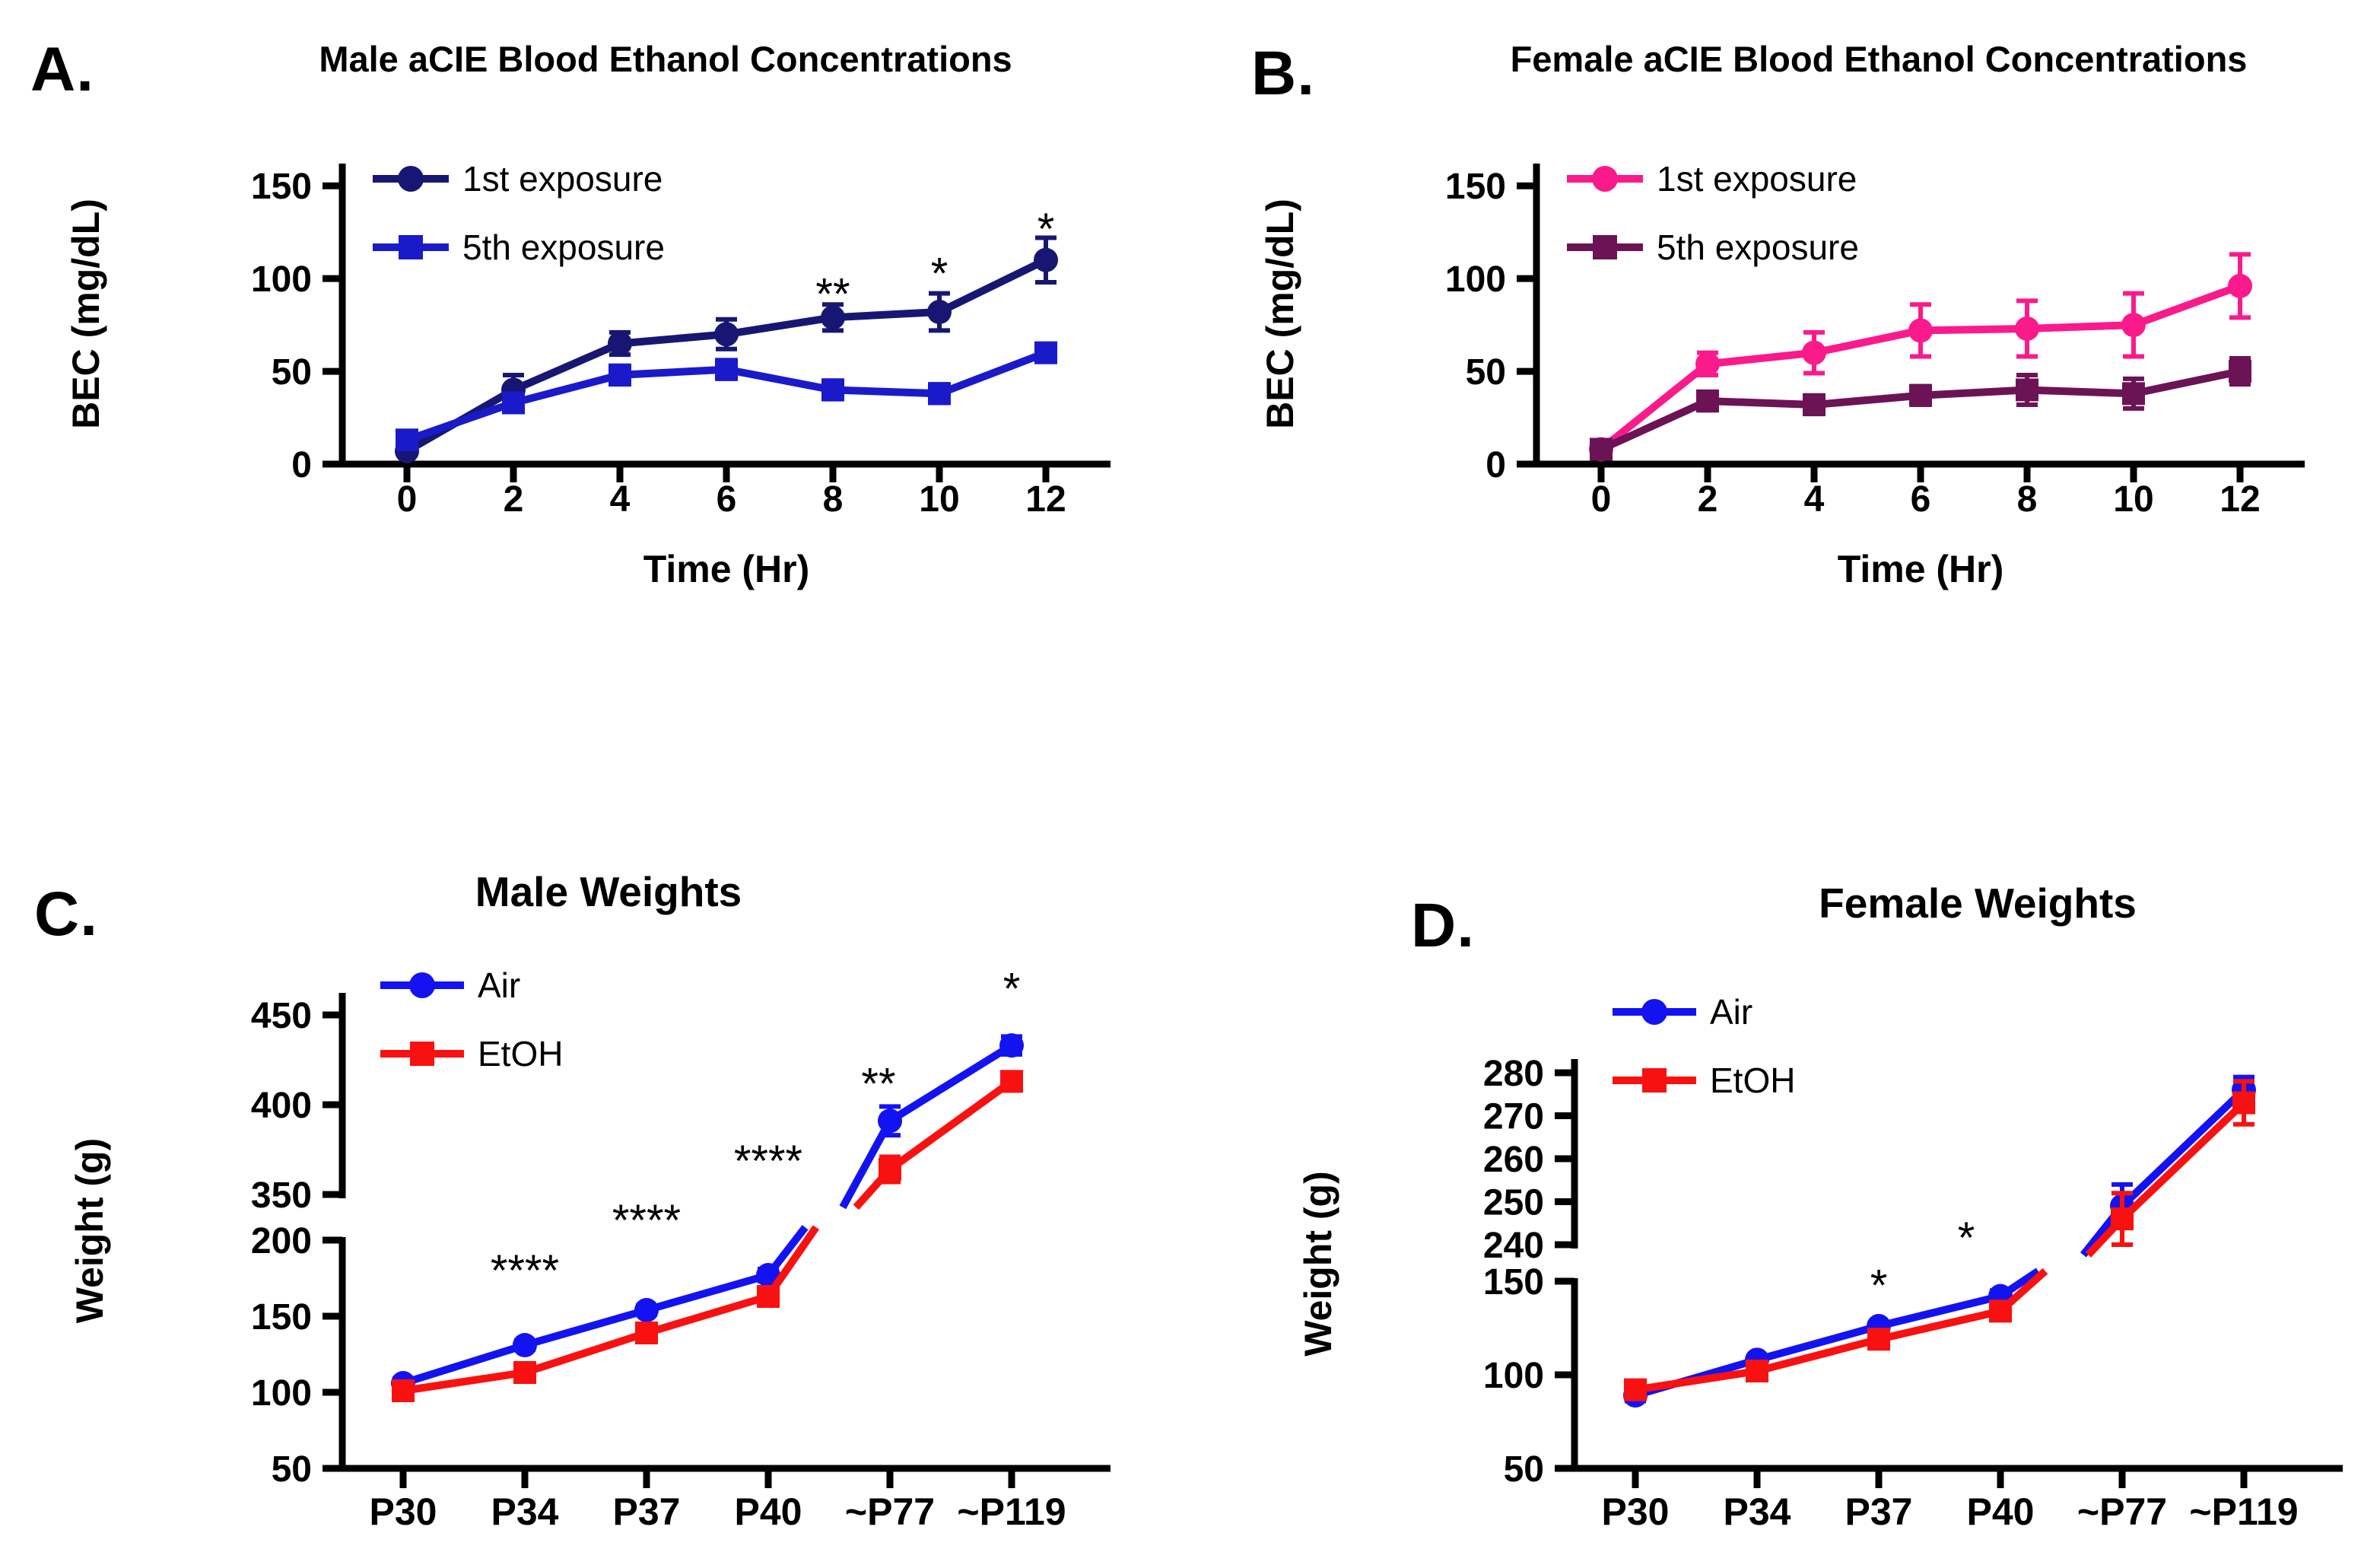 The height and width of the screenshot is (1565, 2380). I want to click on legend-item-etoh: EtOH, so click(1704, 1080).